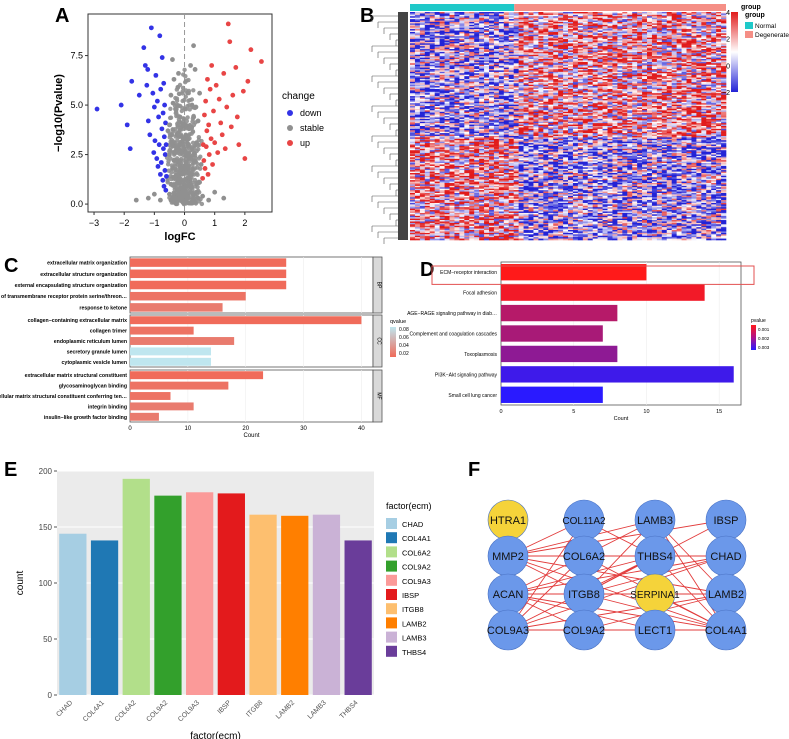 This screenshot has width=789, height=739. I want to click on legend-label-down: down, so click(311, 113).